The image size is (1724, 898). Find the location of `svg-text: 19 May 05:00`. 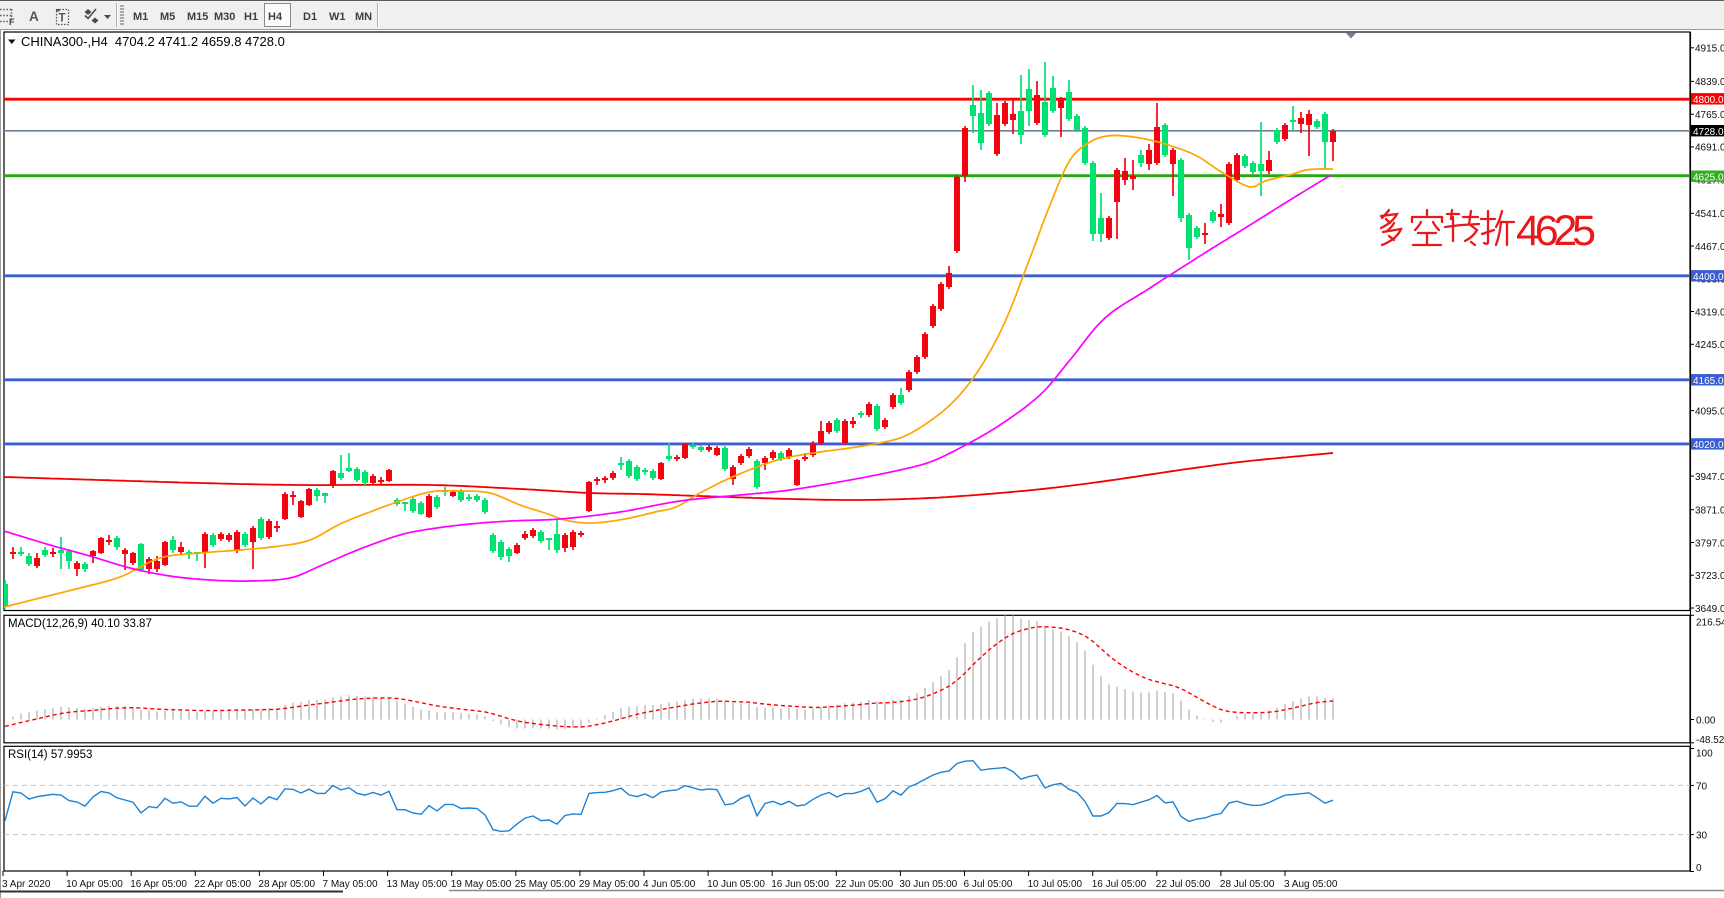

svg-text: 19 May 05:00 is located at coordinates (481, 884).